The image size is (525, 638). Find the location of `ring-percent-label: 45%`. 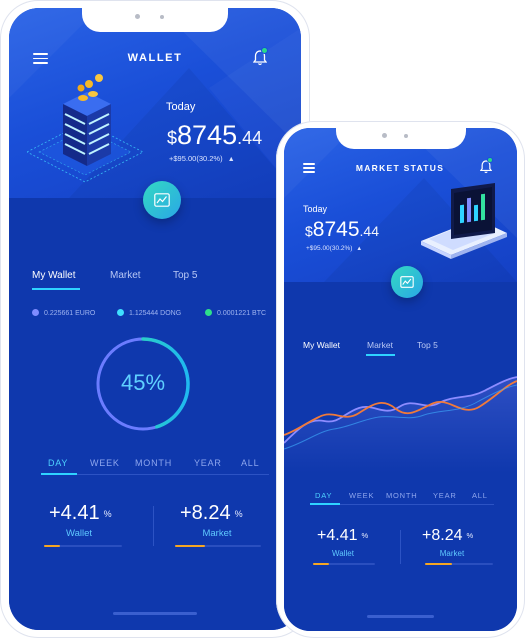

ring-percent-label: 45% is located at coordinates (143, 382).